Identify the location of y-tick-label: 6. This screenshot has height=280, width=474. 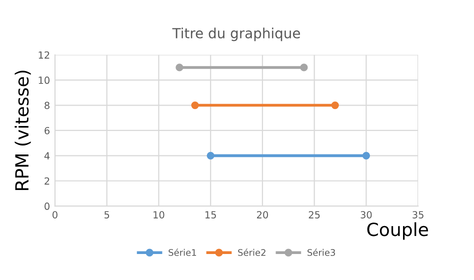
(47, 130).